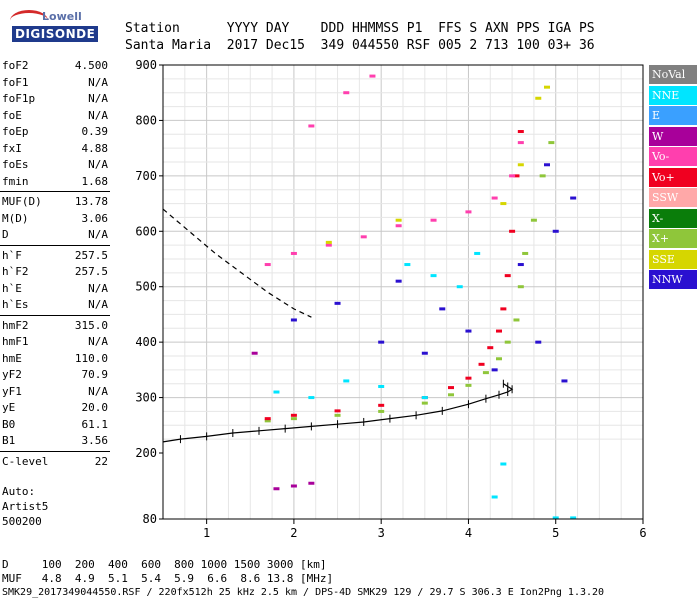 This screenshot has width=700, height=600. Describe the element at coordinates (15, 181) in the screenshot. I see `param-label: fmin` at that location.